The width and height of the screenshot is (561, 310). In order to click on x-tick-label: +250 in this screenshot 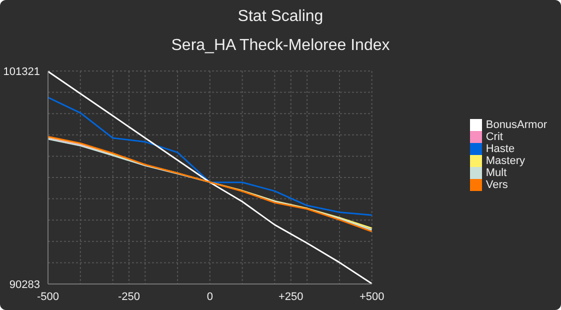, I will do `click(291, 296)`.